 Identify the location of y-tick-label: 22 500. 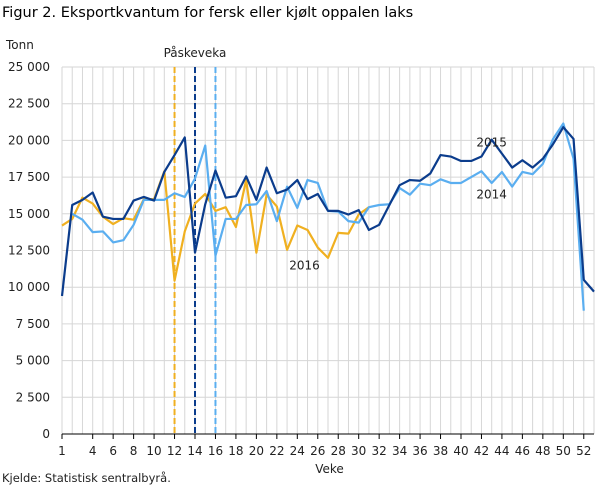
(29, 104).